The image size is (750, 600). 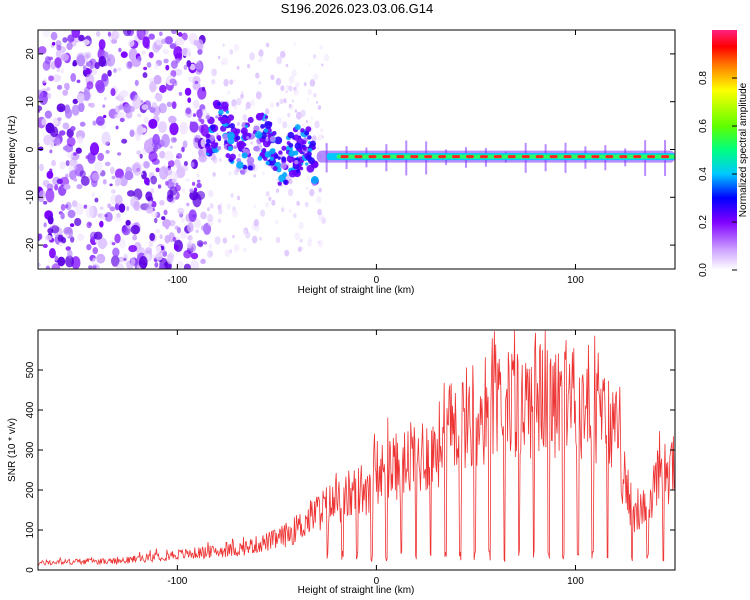 I want to click on colorbar-label: Normalized spectral amplitude, so click(x=743, y=149).